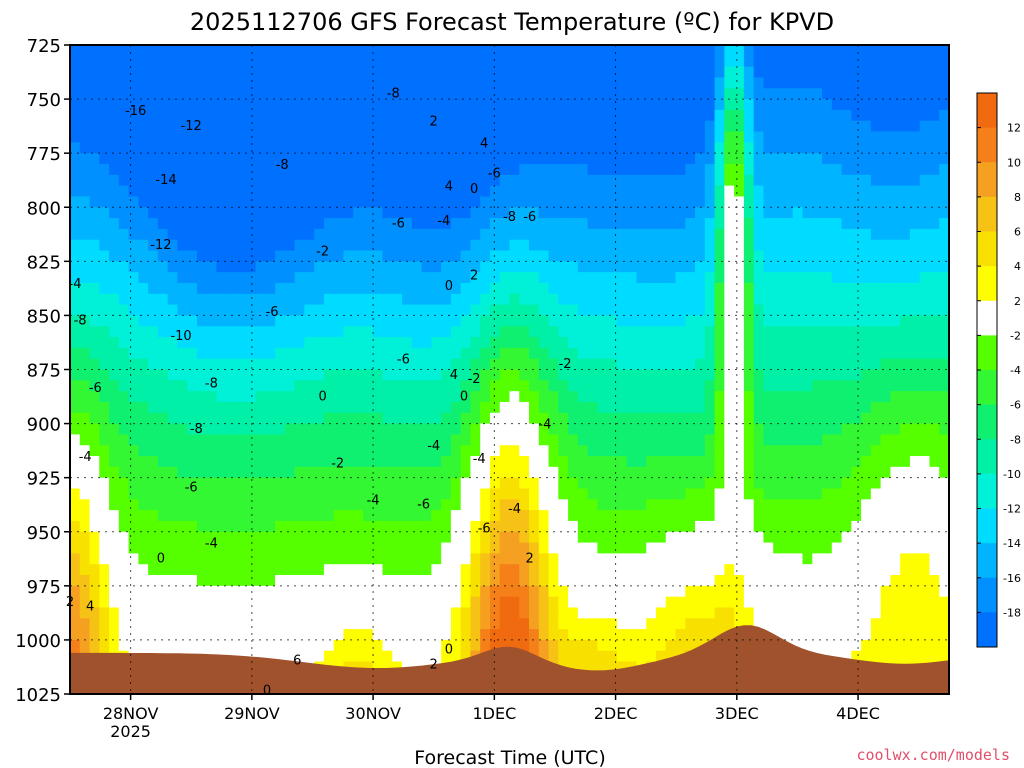 This screenshot has width=1024, height=768. Describe the element at coordinates (252, 713) in the screenshot. I see `x-tick-label: 29NOV` at that location.